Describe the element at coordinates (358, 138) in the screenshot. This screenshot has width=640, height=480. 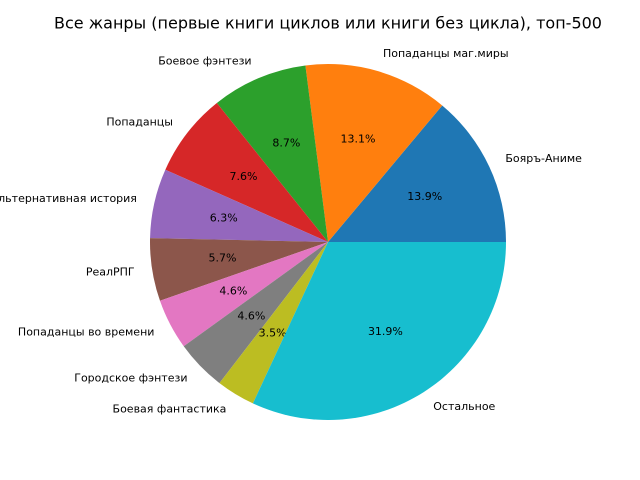
I see `percent-label: 13.1%` at that location.